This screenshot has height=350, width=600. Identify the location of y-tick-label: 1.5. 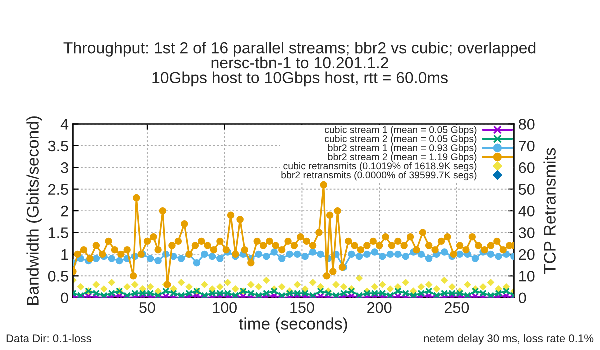
(58, 233).